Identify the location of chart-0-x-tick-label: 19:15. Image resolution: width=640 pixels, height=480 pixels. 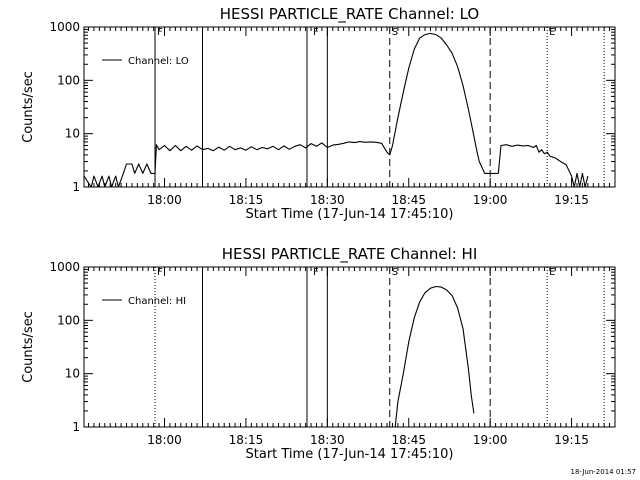
(571, 200).